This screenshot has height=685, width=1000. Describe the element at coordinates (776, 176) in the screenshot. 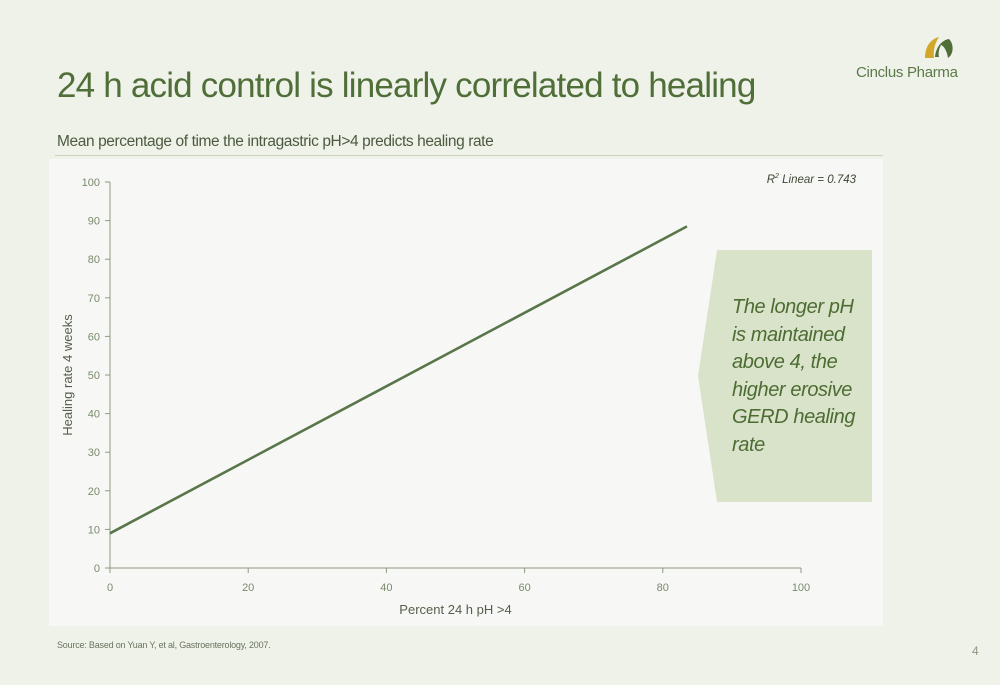

I see `r2-superscript: 2` at that location.